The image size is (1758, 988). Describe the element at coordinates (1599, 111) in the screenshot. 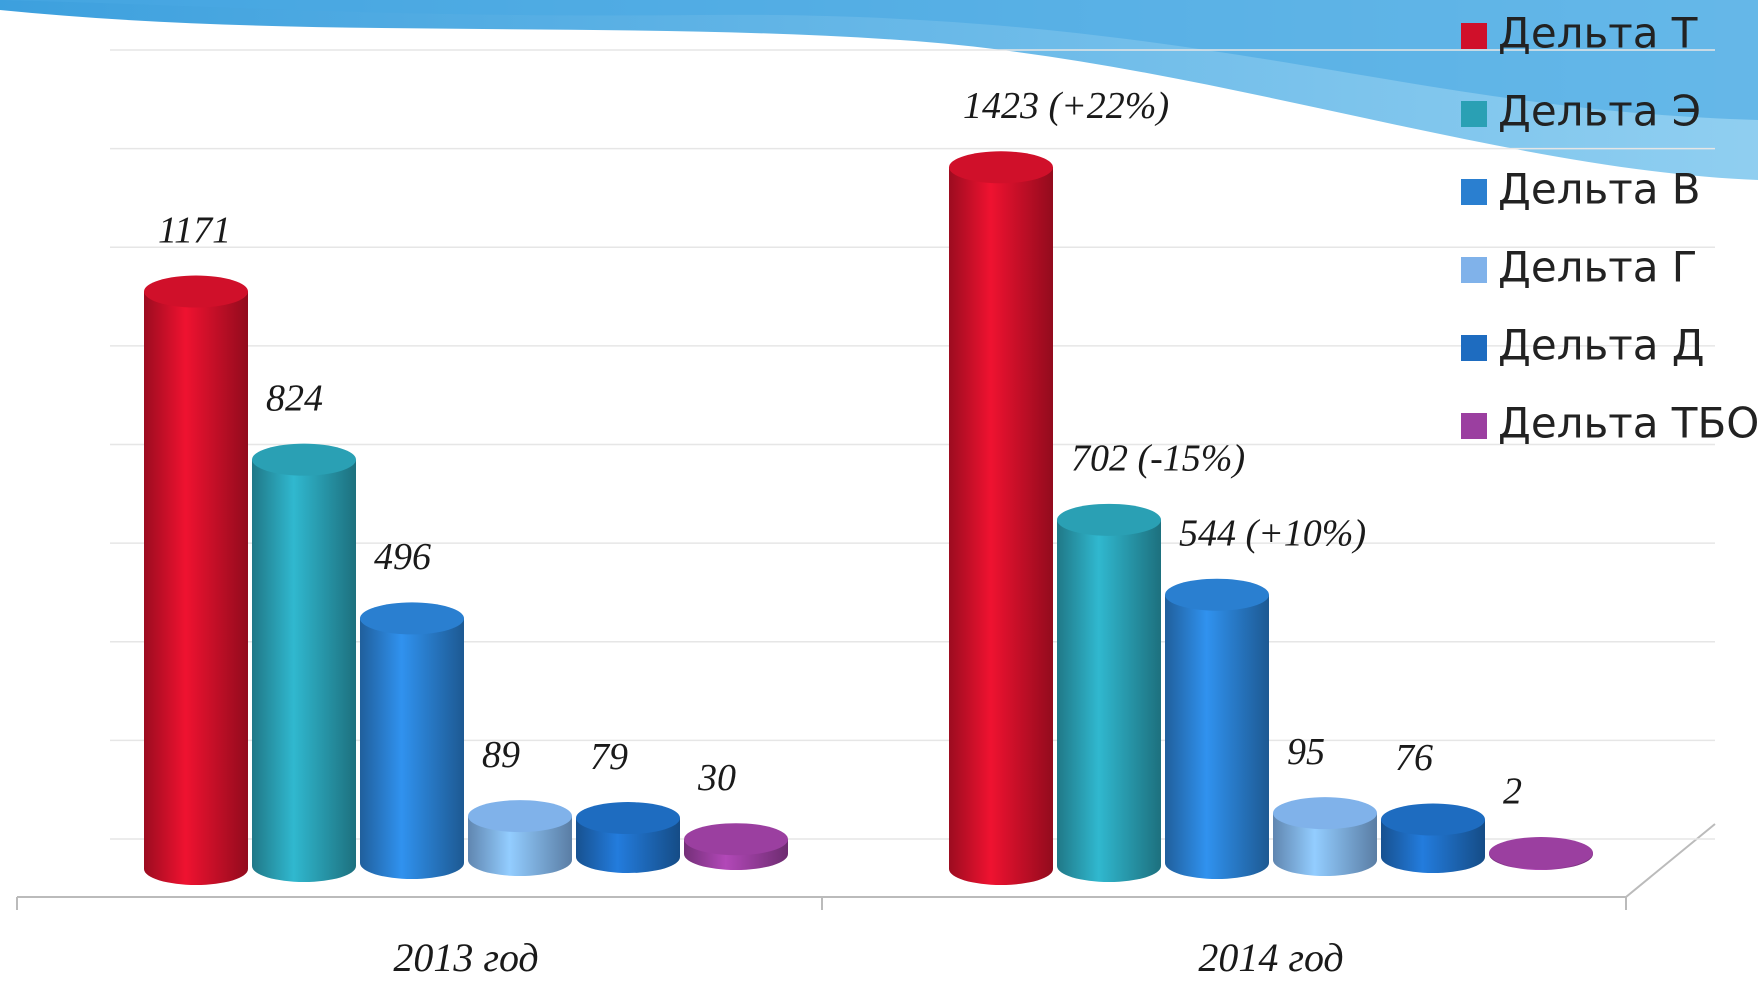

I see `legend-label: Дельта Э` at that location.